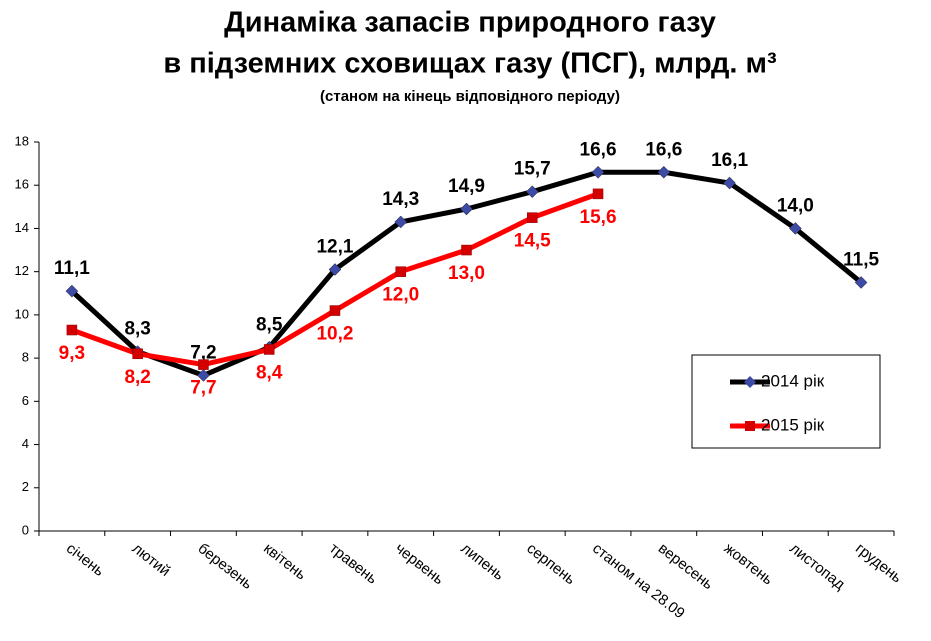 This screenshot has height=641, width=931. What do you see at coordinates (137, 329) in the screenshot?
I see `value-label: 8,3` at bounding box center [137, 329].